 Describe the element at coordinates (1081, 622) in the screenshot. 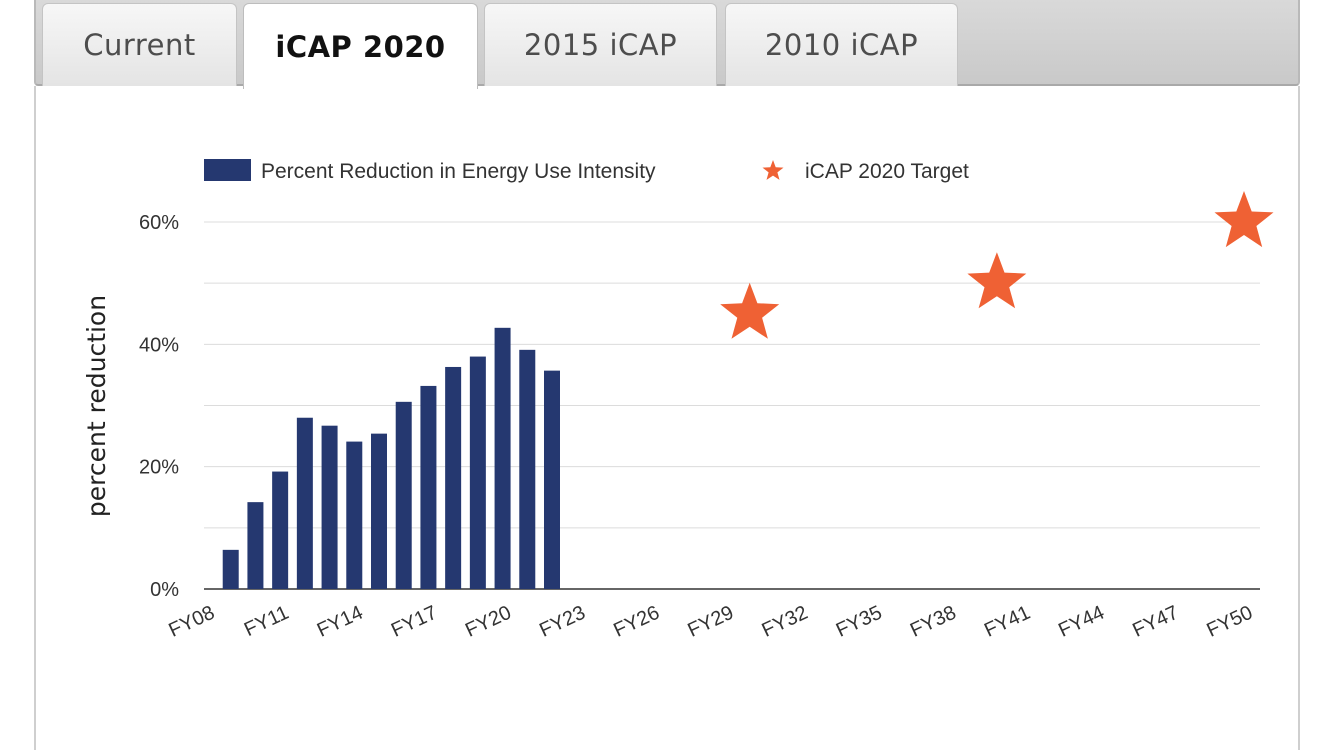

I see `x-tick-label: FY44` at that location.